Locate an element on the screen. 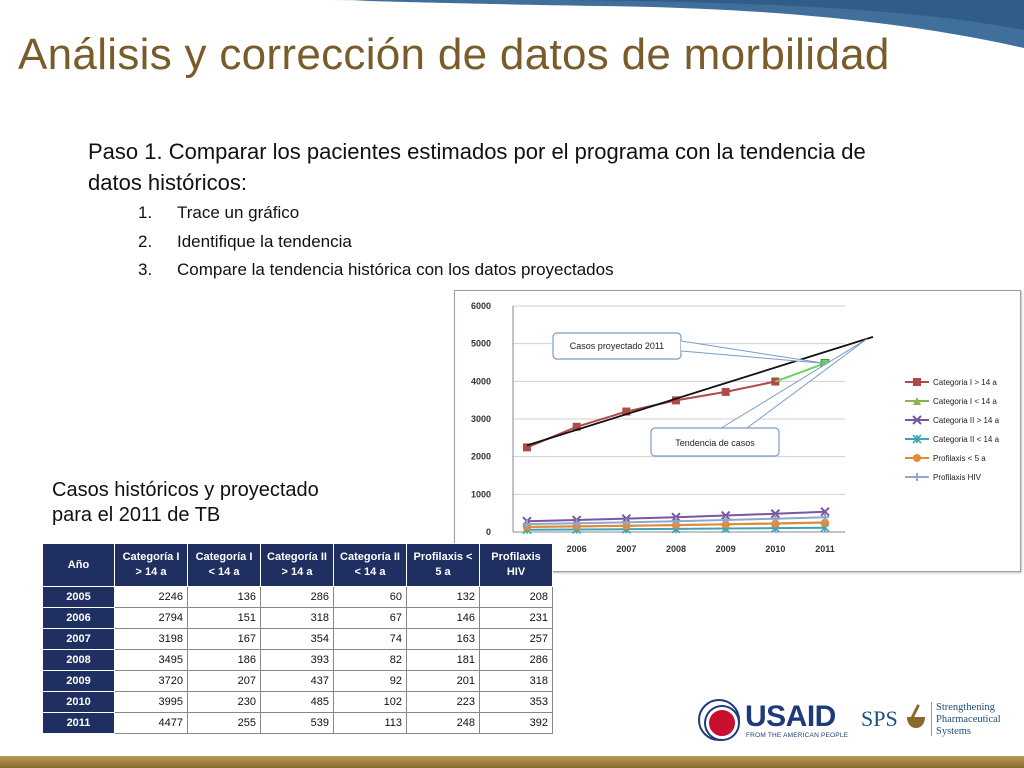  table-year-cell: 2011 is located at coordinates (78, 723).